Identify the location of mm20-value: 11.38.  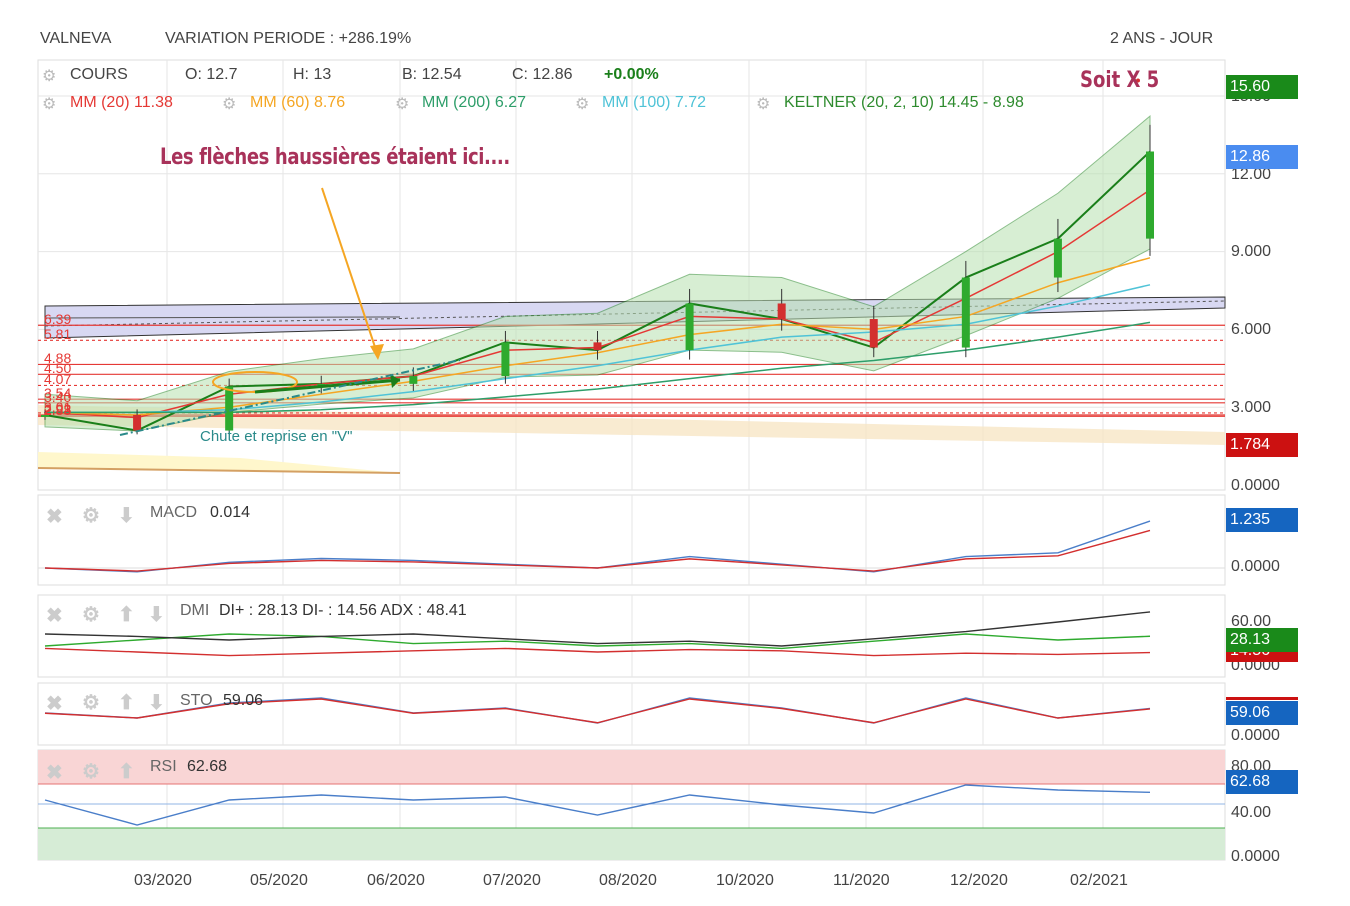
(153, 102).